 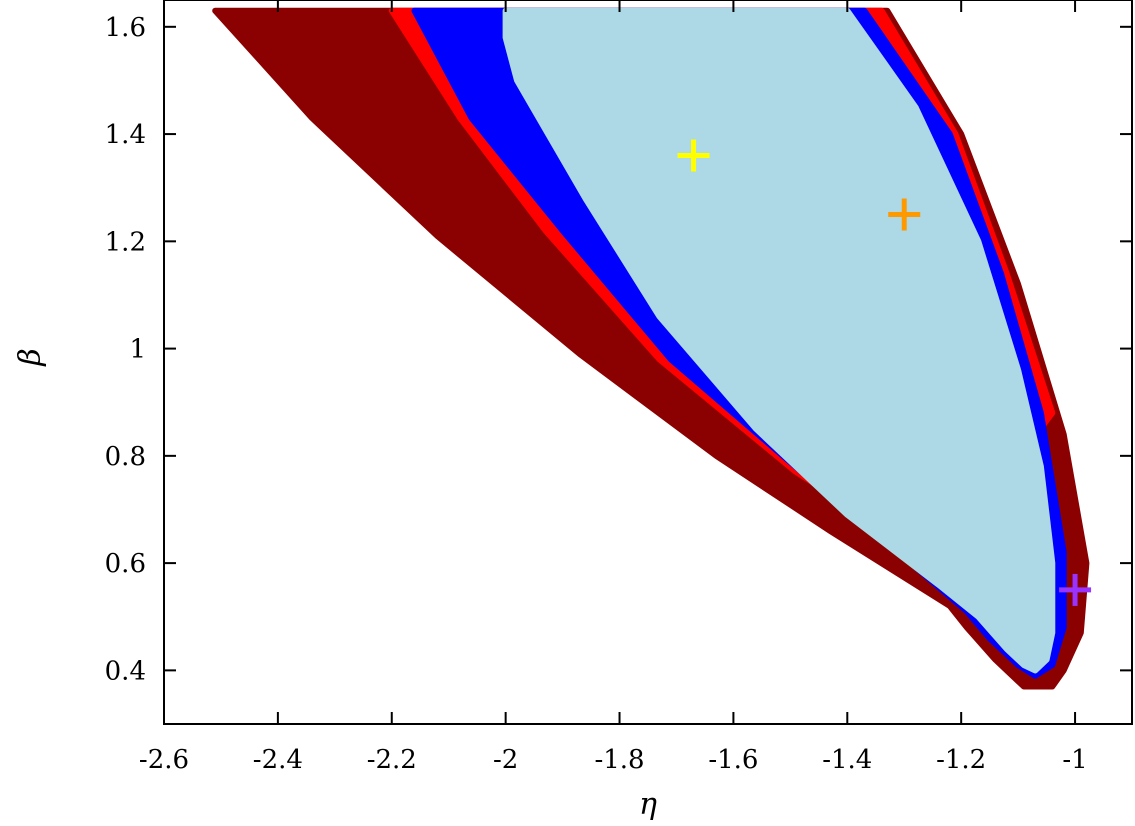 What do you see at coordinates (392, 760) in the screenshot?
I see `x-tick-label: -2.2` at bounding box center [392, 760].